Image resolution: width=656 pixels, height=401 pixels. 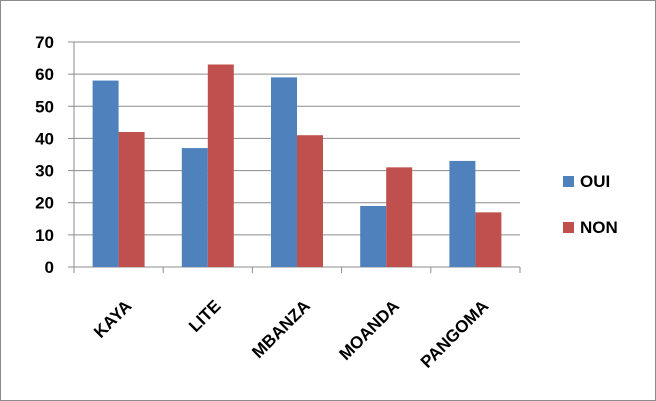 What do you see at coordinates (281, 329) in the screenshot?
I see `x-category-label: MBANZA` at bounding box center [281, 329].